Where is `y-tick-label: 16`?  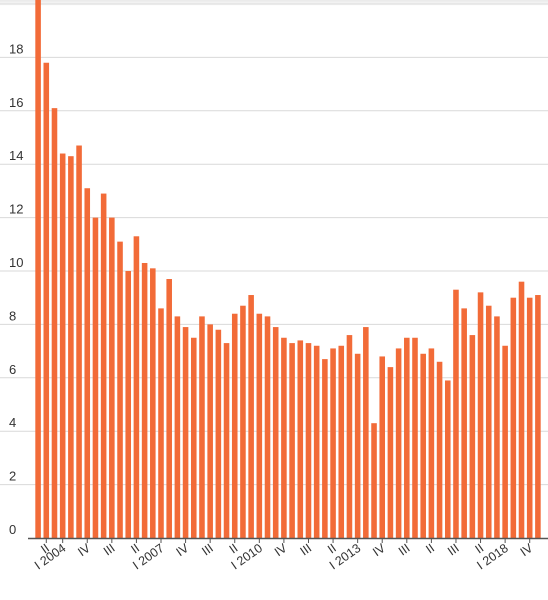 y-tick-label: 16 is located at coordinates (16, 102).